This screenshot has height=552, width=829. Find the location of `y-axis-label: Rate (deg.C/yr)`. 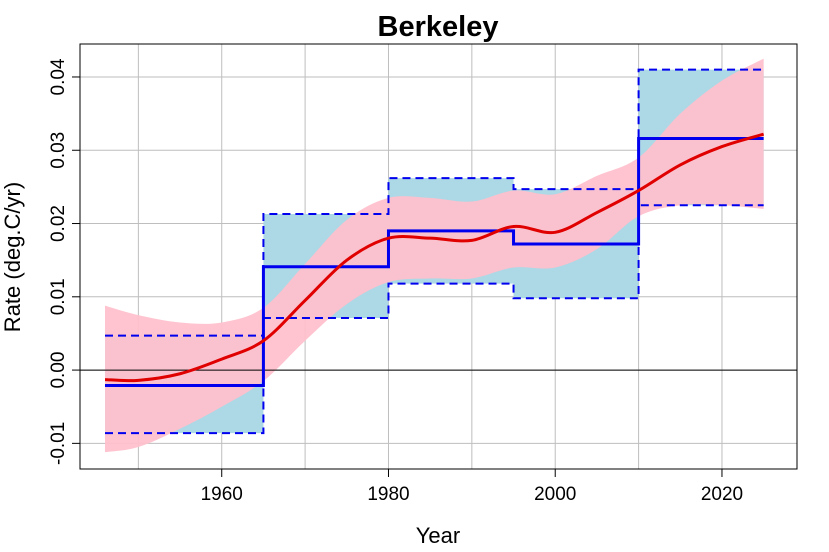

y-axis-label: Rate (deg.C/yr) is located at coordinates (12, 257).